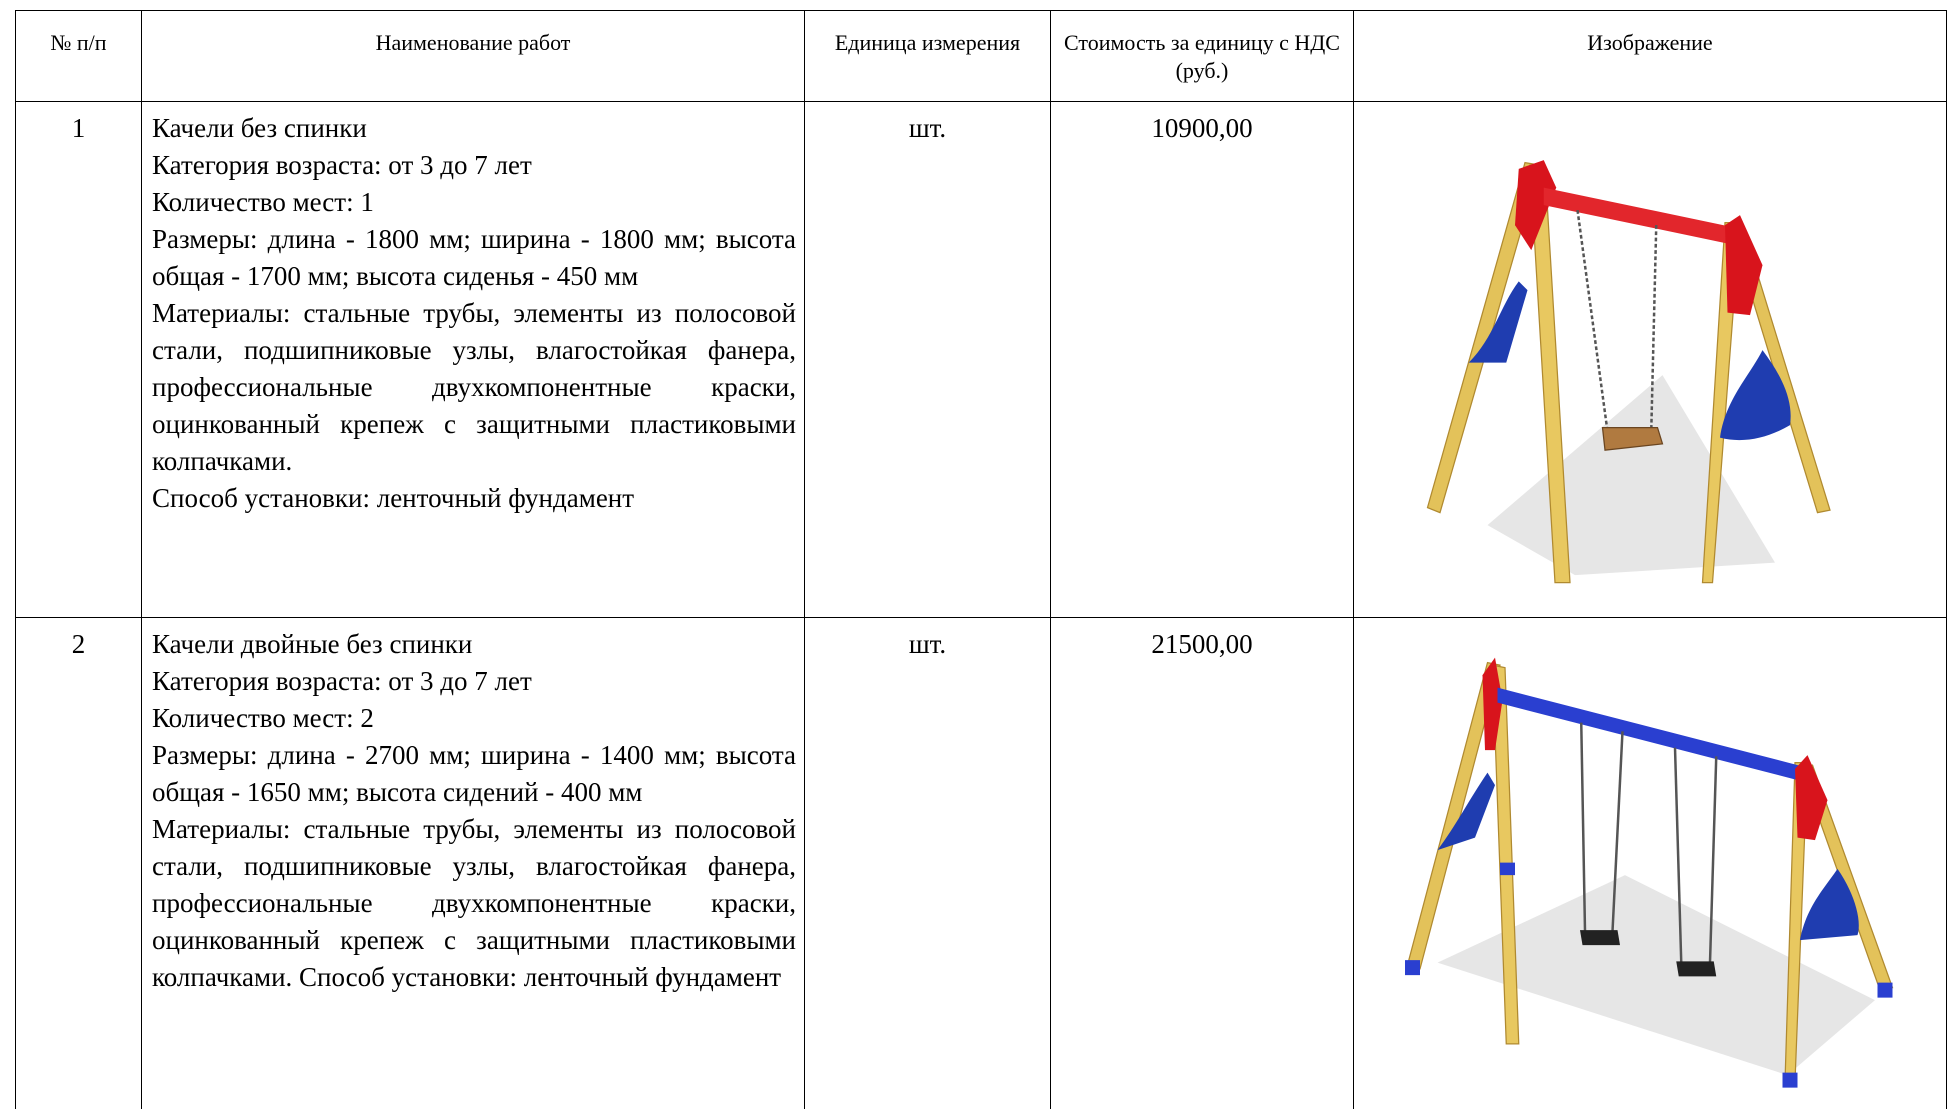 The width and height of the screenshot is (1960, 1109). Describe the element at coordinates (263, 202) in the screenshot. I see `description-line: Количество мест: 1` at that location.